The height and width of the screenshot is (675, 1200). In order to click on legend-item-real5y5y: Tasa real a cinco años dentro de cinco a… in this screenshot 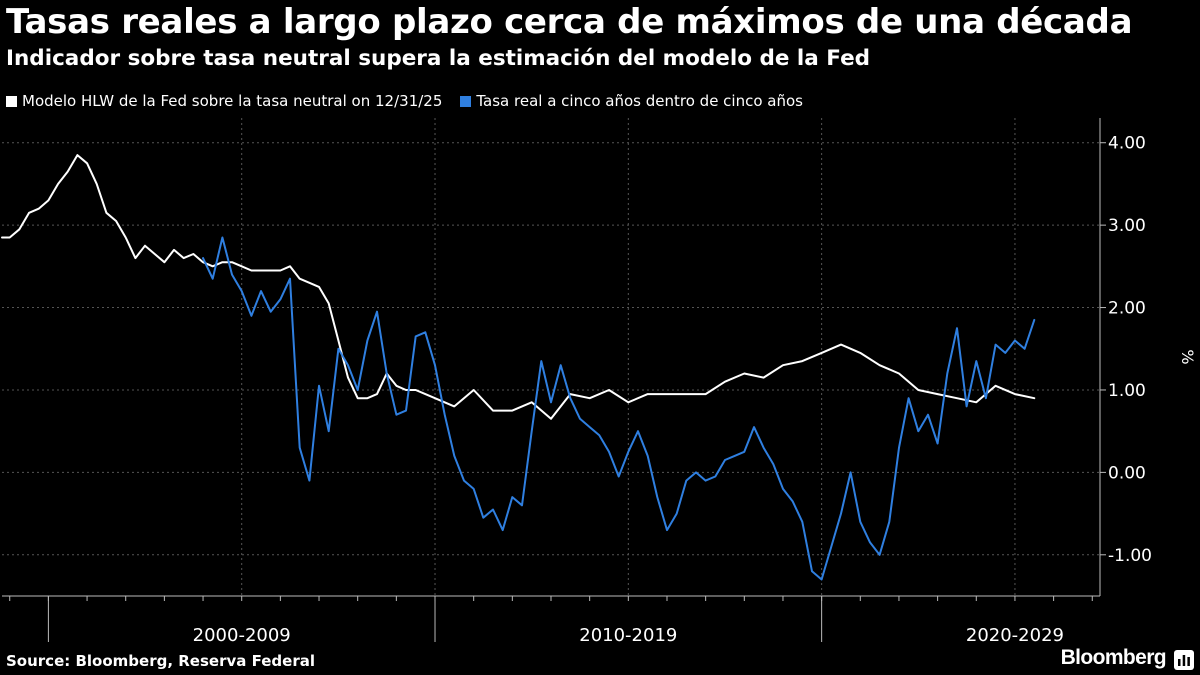, I will do `click(631, 101)`.